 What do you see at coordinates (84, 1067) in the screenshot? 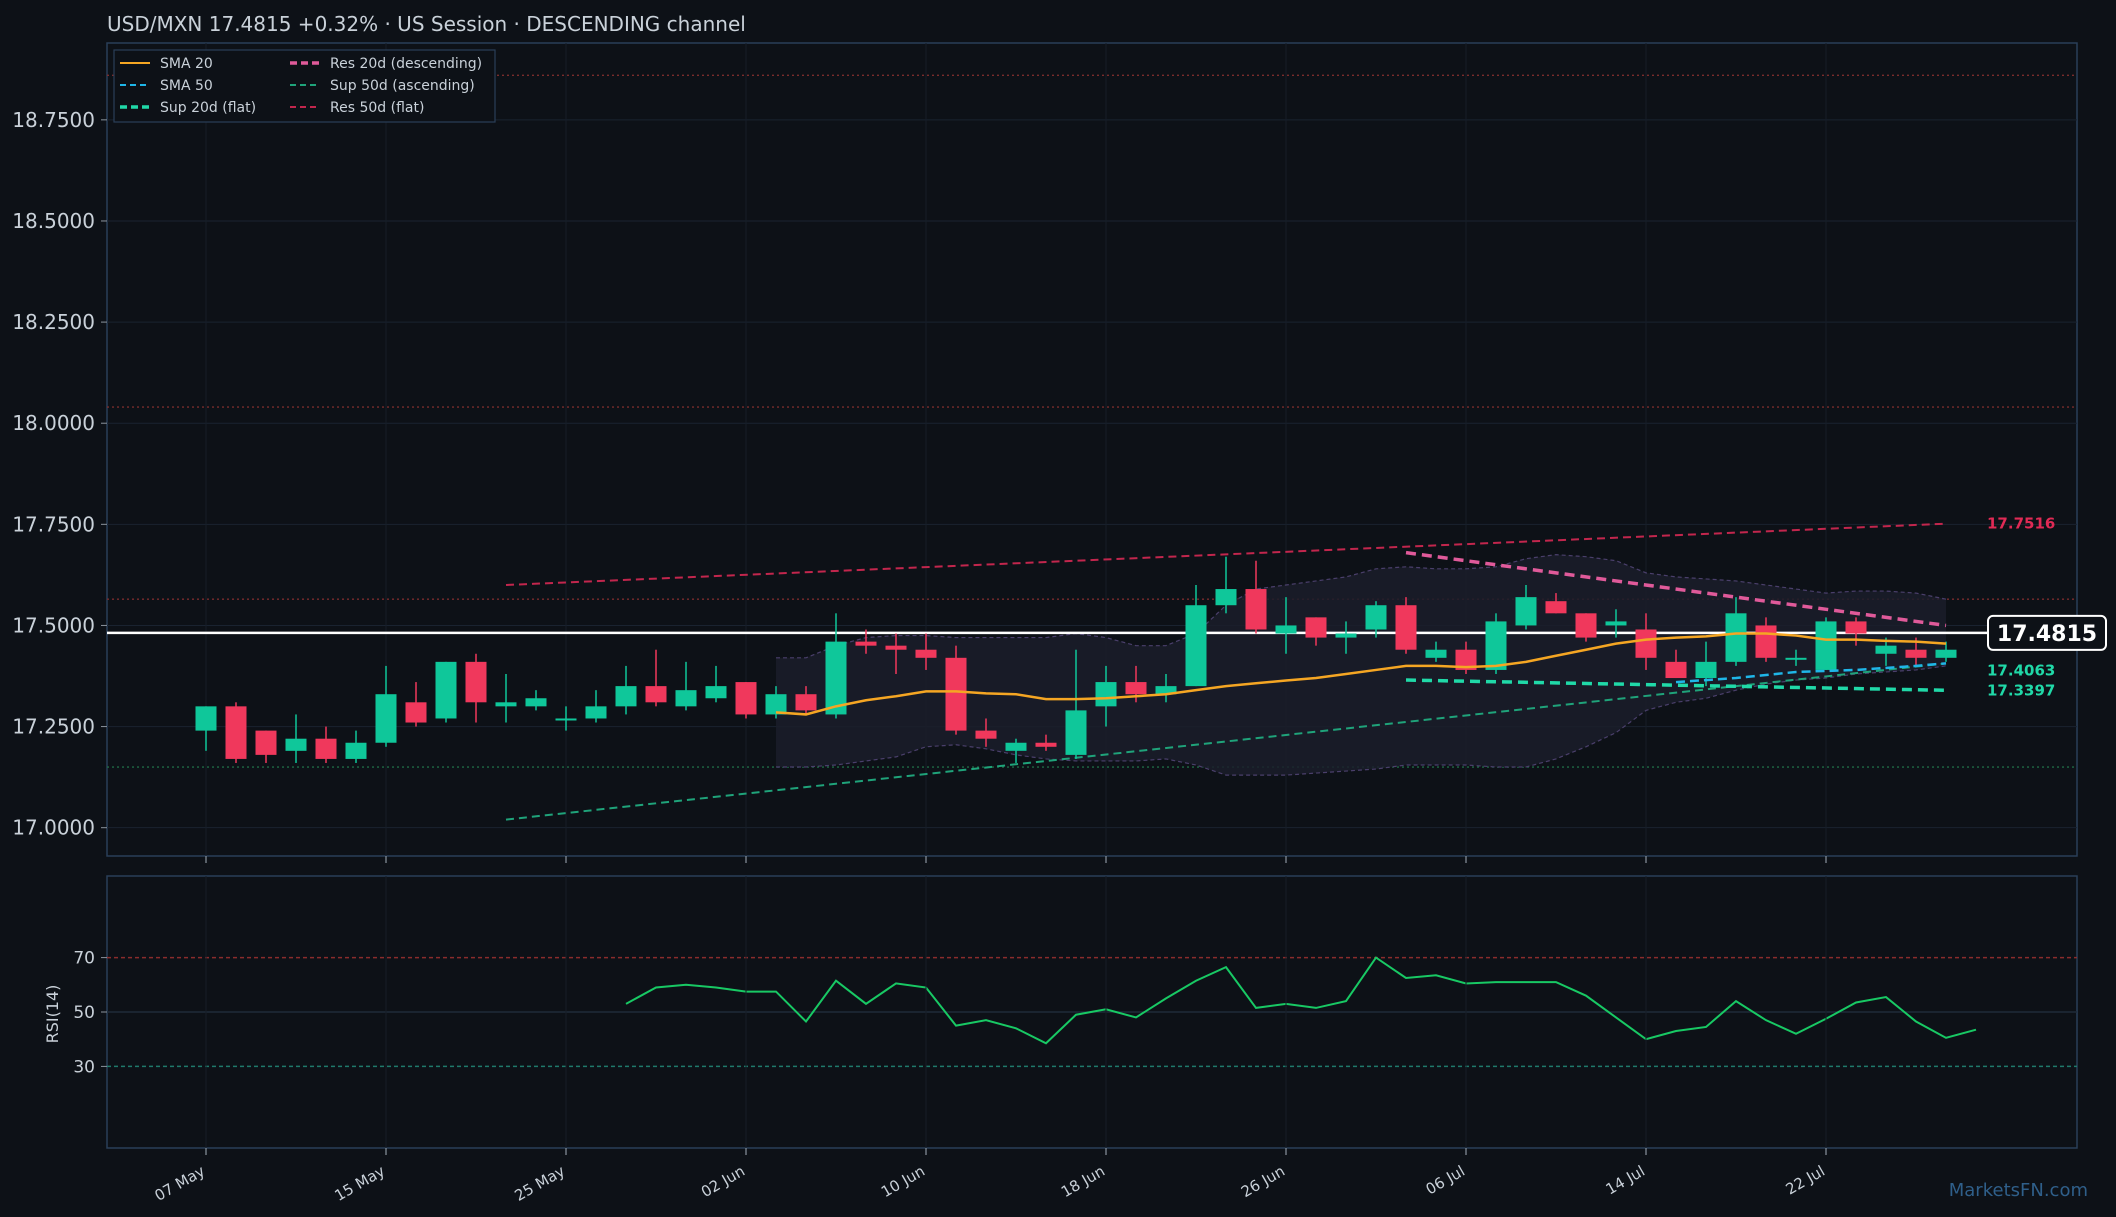
I see `rsi-tick-label: 30` at bounding box center [84, 1067].